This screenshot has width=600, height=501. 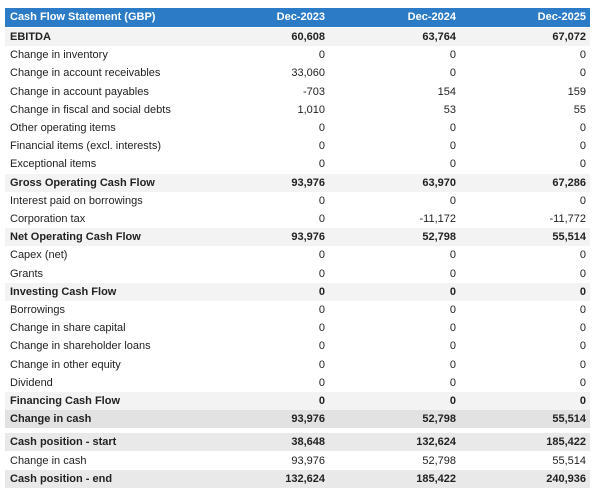 What do you see at coordinates (297, 201) in the screenshot?
I see `table-row: Interest paid on borrowings 0 0 0` at bounding box center [297, 201].